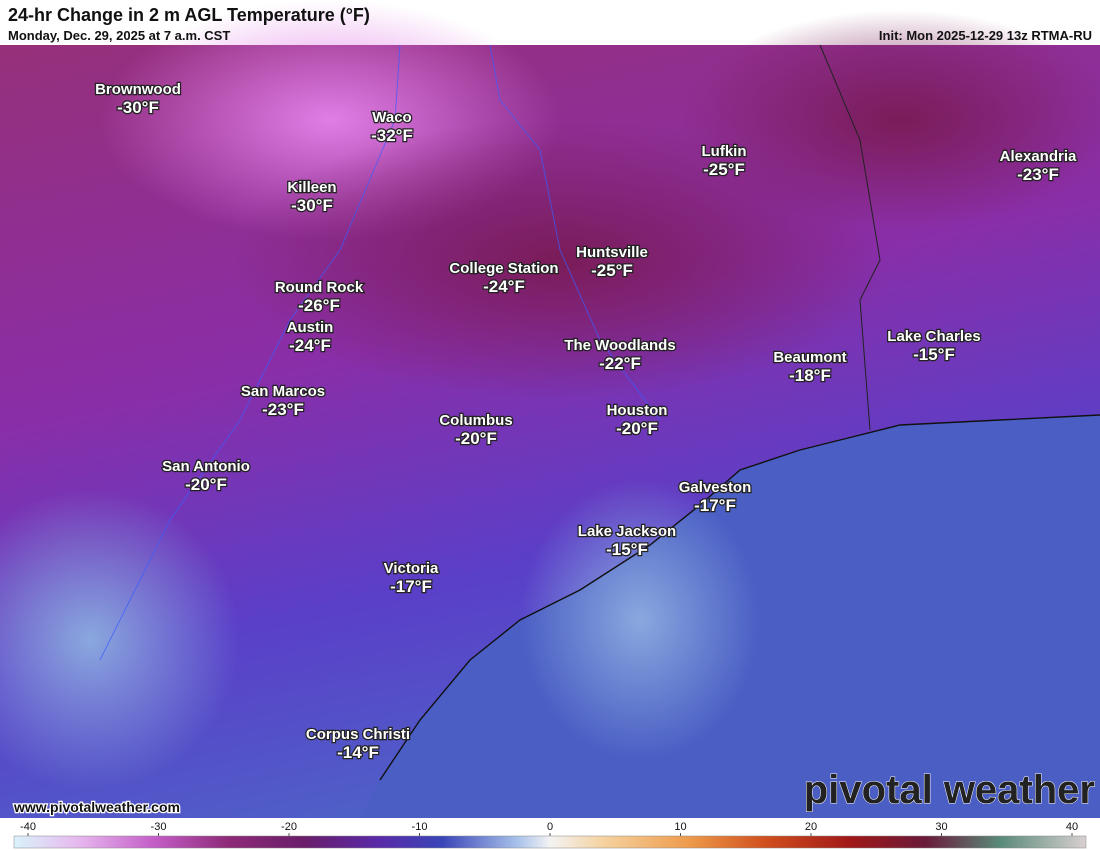 The image size is (1100, 850). Describe the element at coordinates (289, 827) in the screenshot. I see `tick-label: -20` at that location.